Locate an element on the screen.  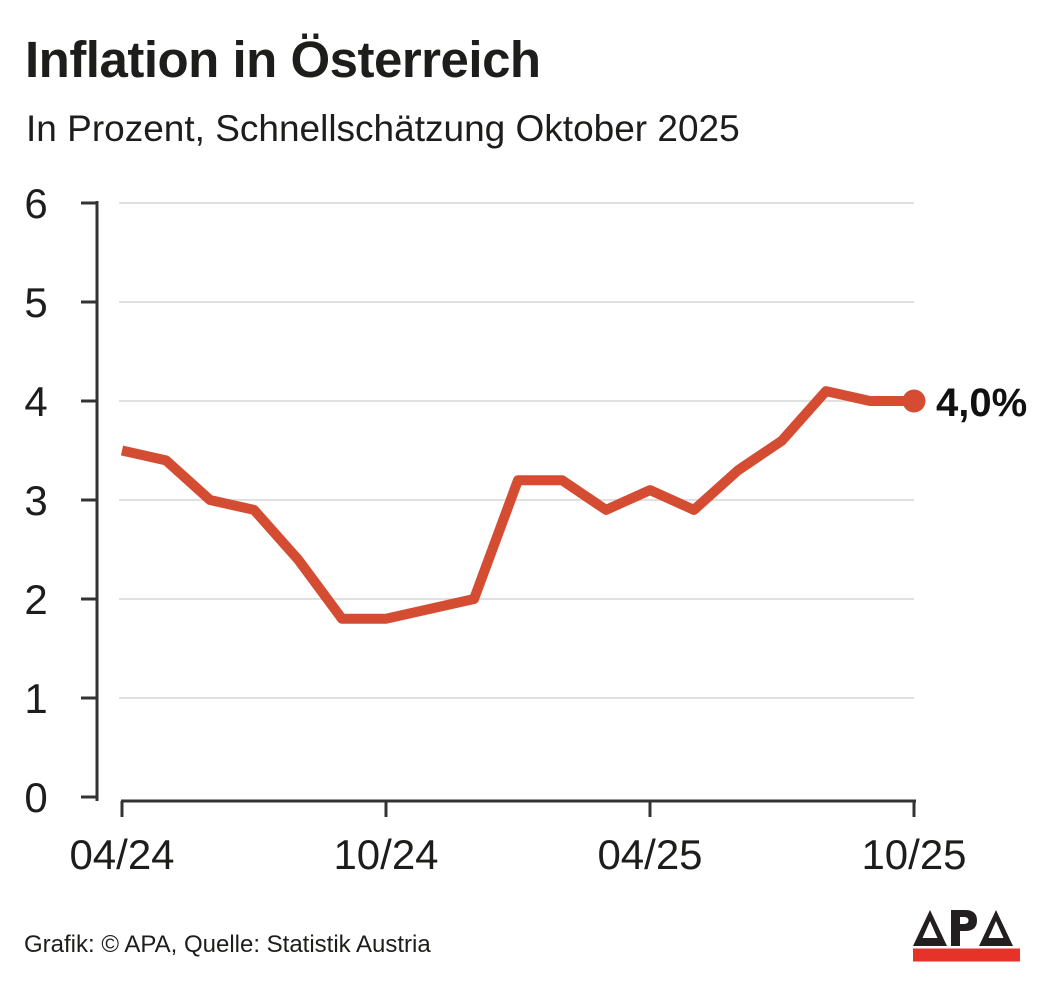
page-title: Inflation in Österreich is located at coordinates (283, 59).